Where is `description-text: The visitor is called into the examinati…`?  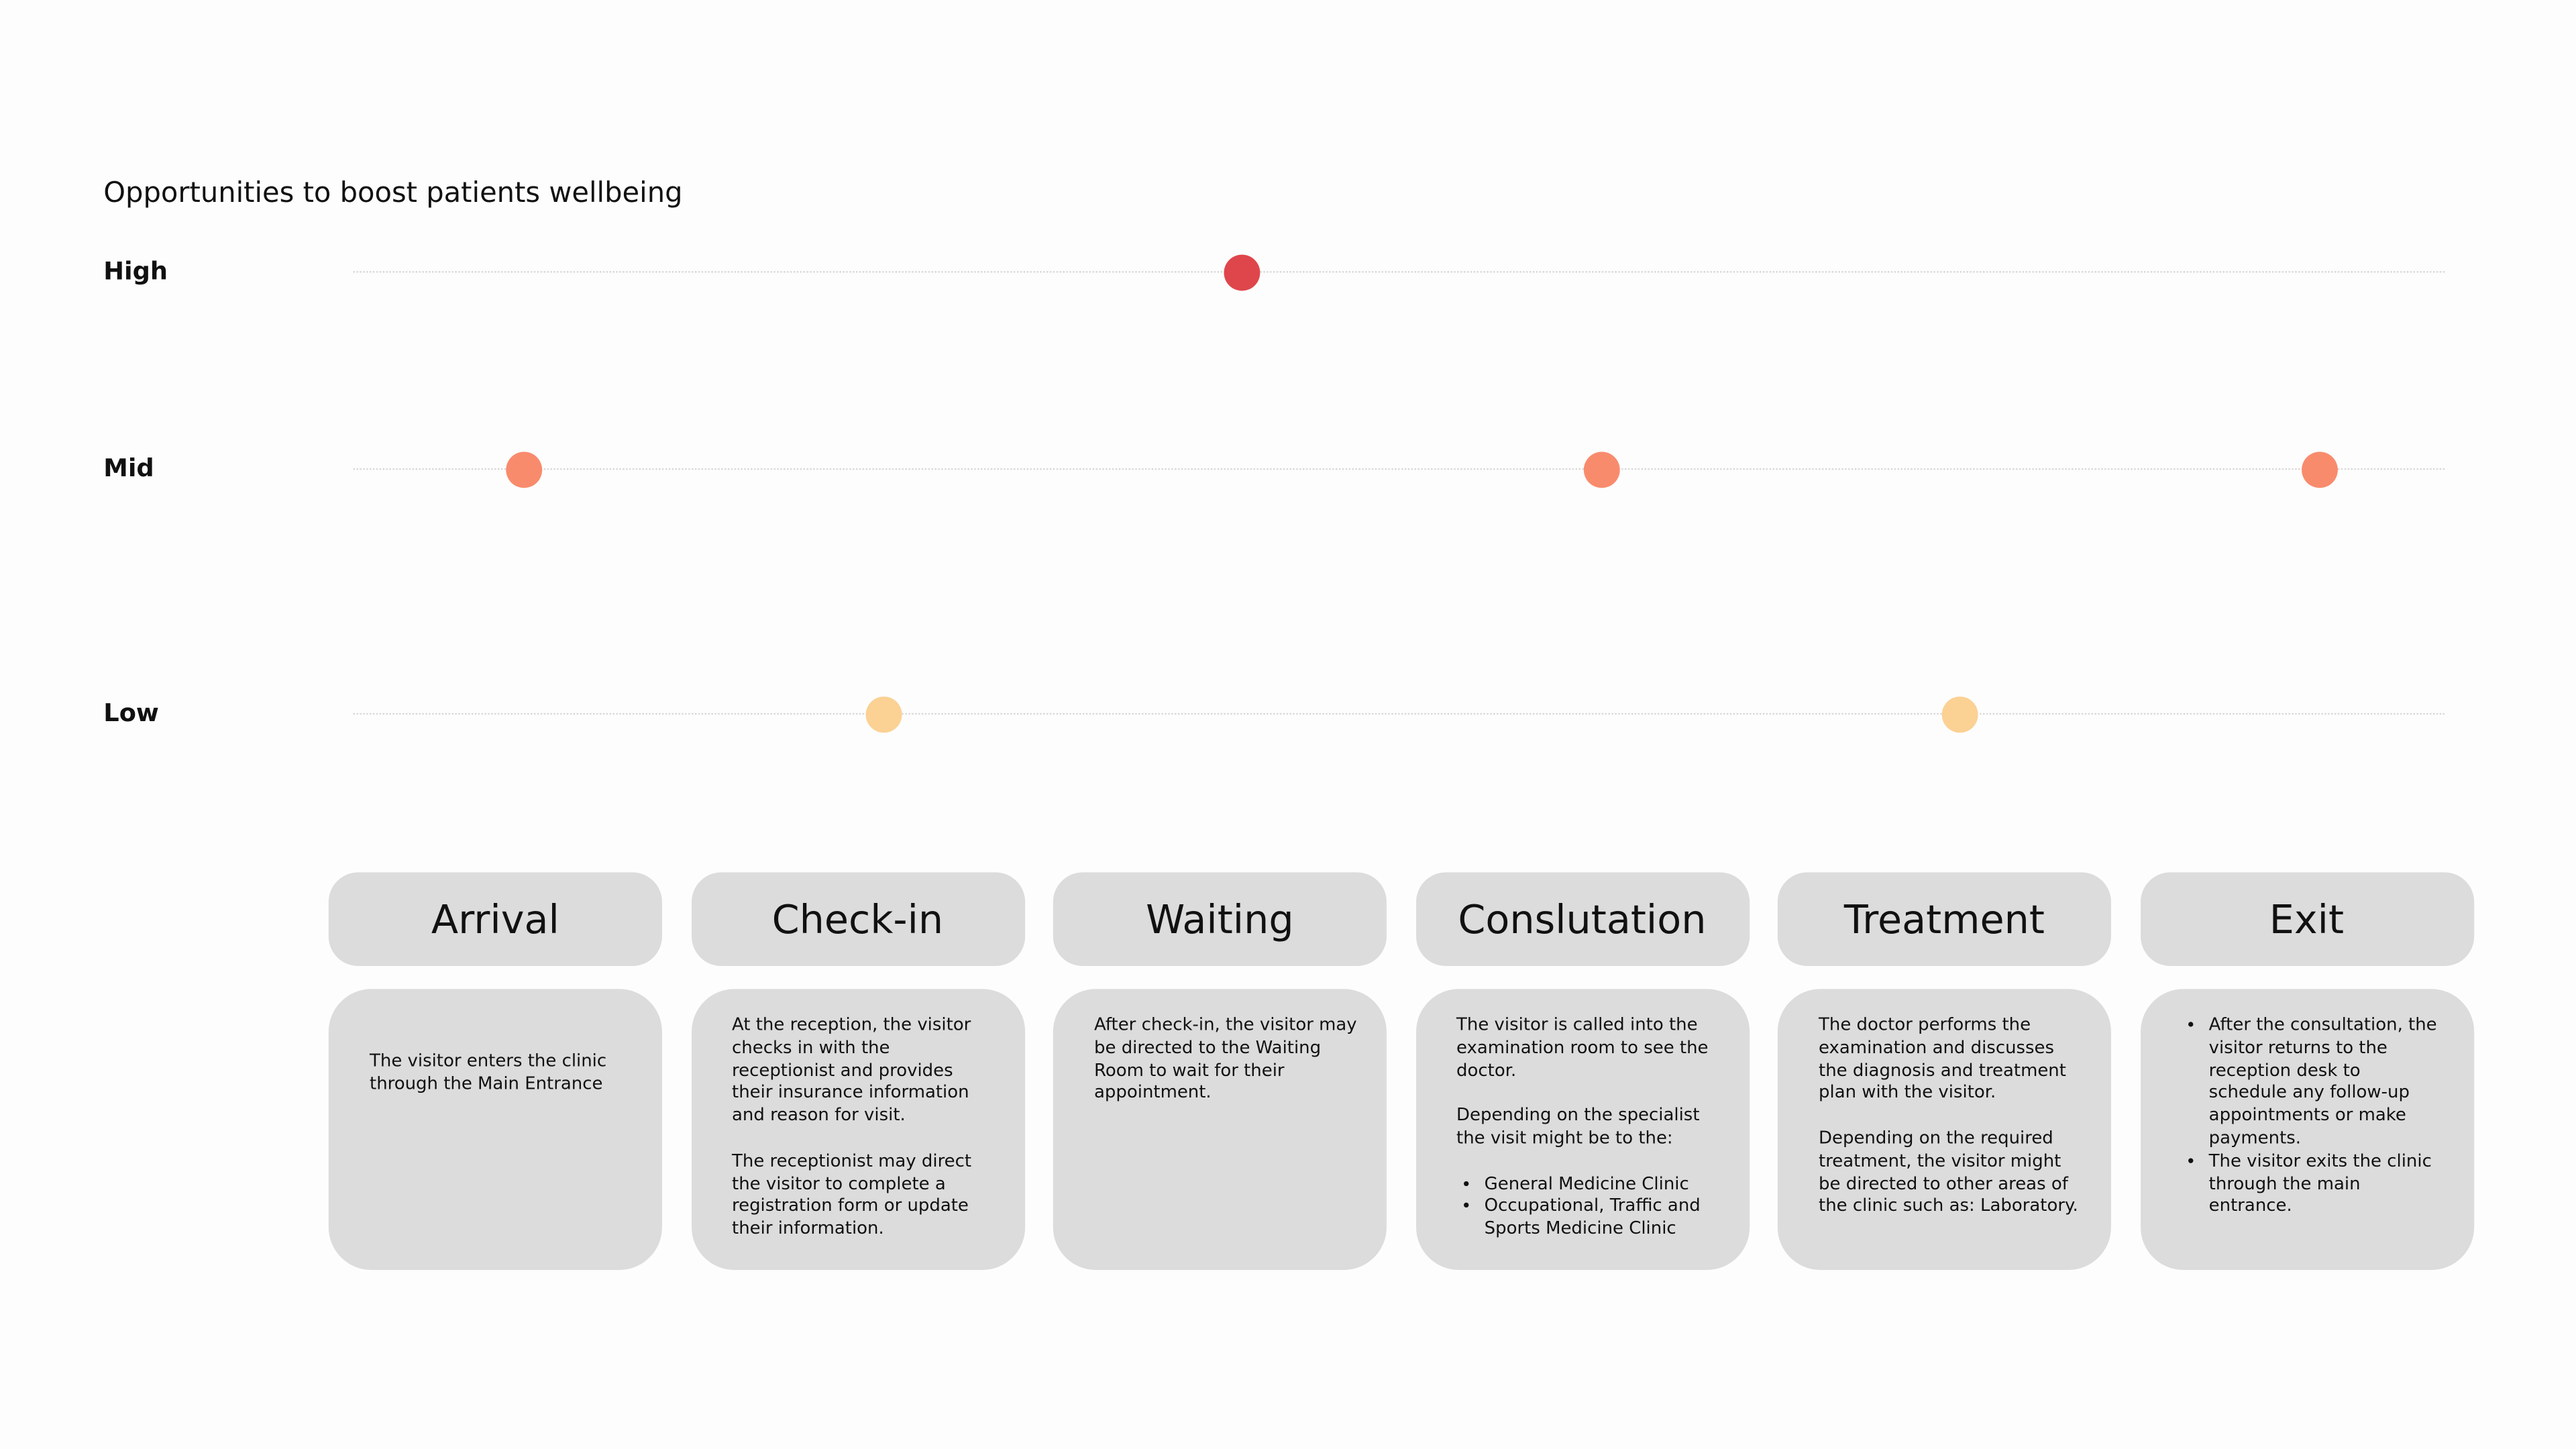
description-text: The visitor is called into the examinati… is located at coordinates (1582, 1048).